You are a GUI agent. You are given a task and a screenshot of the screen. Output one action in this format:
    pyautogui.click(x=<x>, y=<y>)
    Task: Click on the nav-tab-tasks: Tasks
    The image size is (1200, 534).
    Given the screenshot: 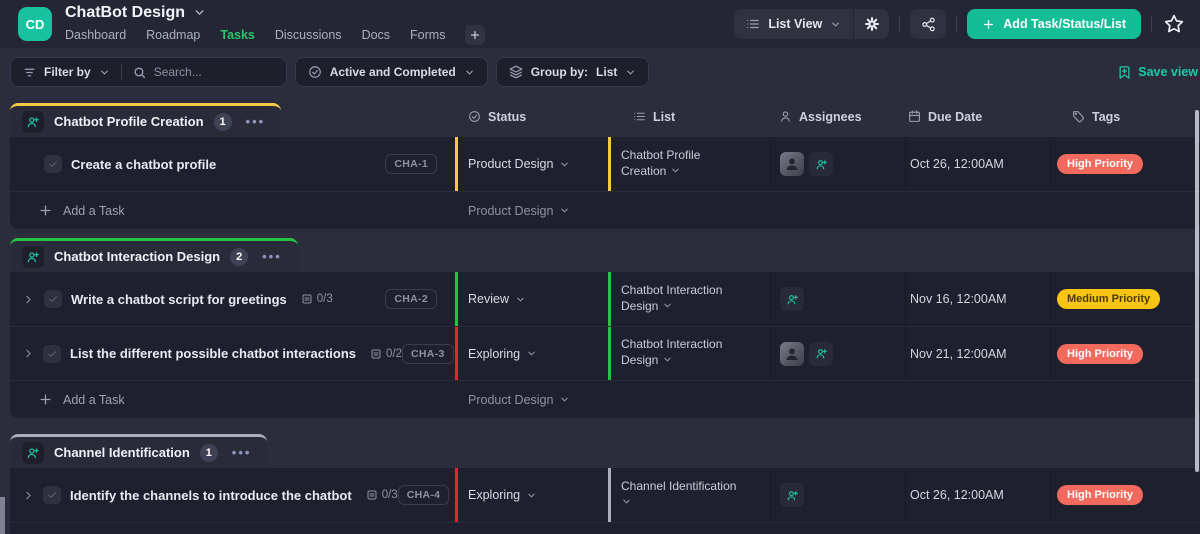 What is the action you would take?
    pyautogui.click(x=237, y=34)
    